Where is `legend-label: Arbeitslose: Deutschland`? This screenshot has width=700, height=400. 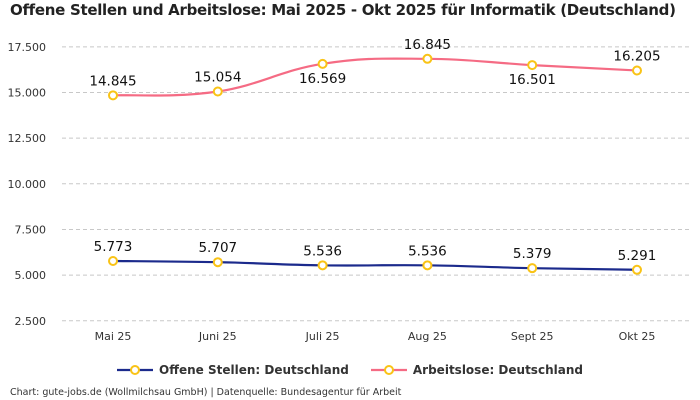
legend-label: Arbeitslose: Deutschland is located at coordinates (497, 370).